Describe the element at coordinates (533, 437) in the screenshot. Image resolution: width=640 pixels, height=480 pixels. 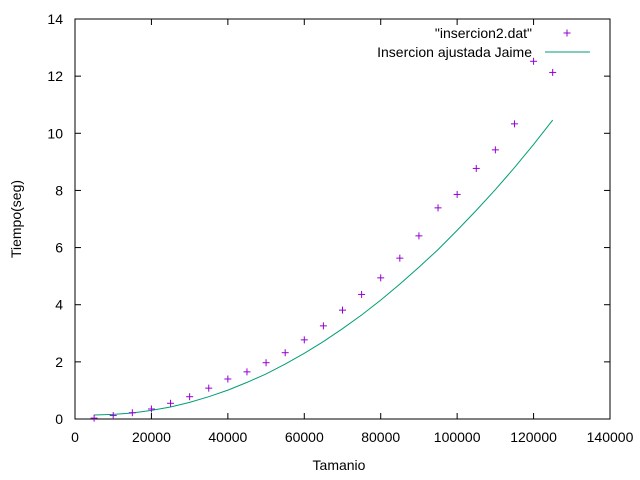
I see `x-tick-label: 120000` at that location.